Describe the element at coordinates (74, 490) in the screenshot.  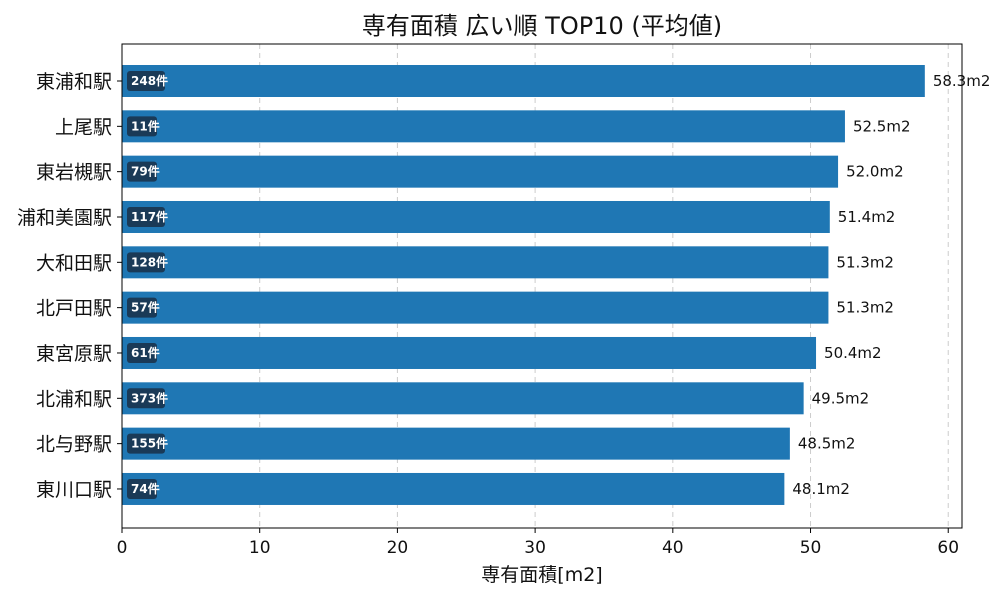
I see `category-label: 東川口駅` at that location.